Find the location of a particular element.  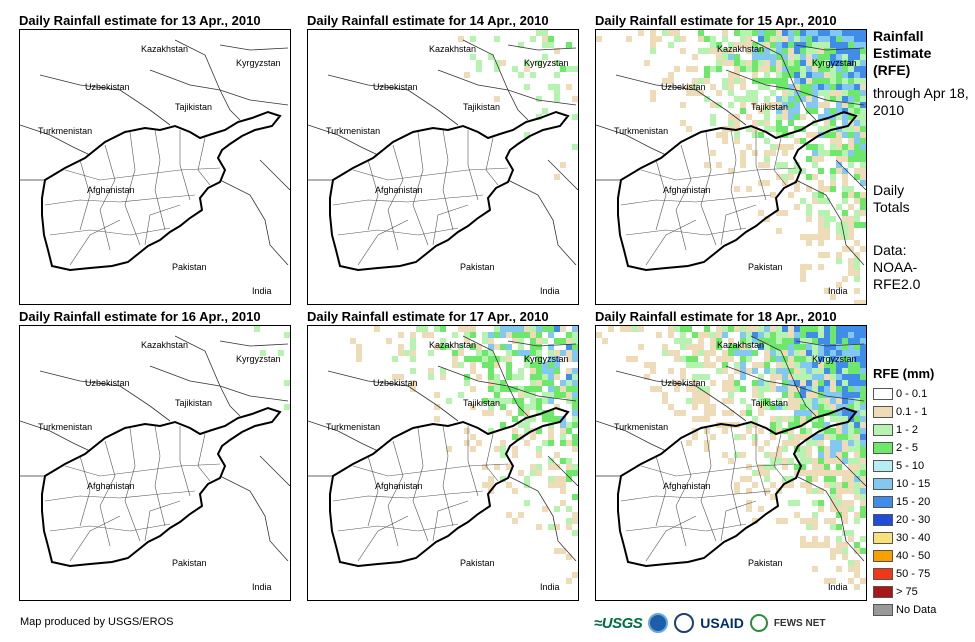

country-label-india: India is located at coordinates (838, 587).